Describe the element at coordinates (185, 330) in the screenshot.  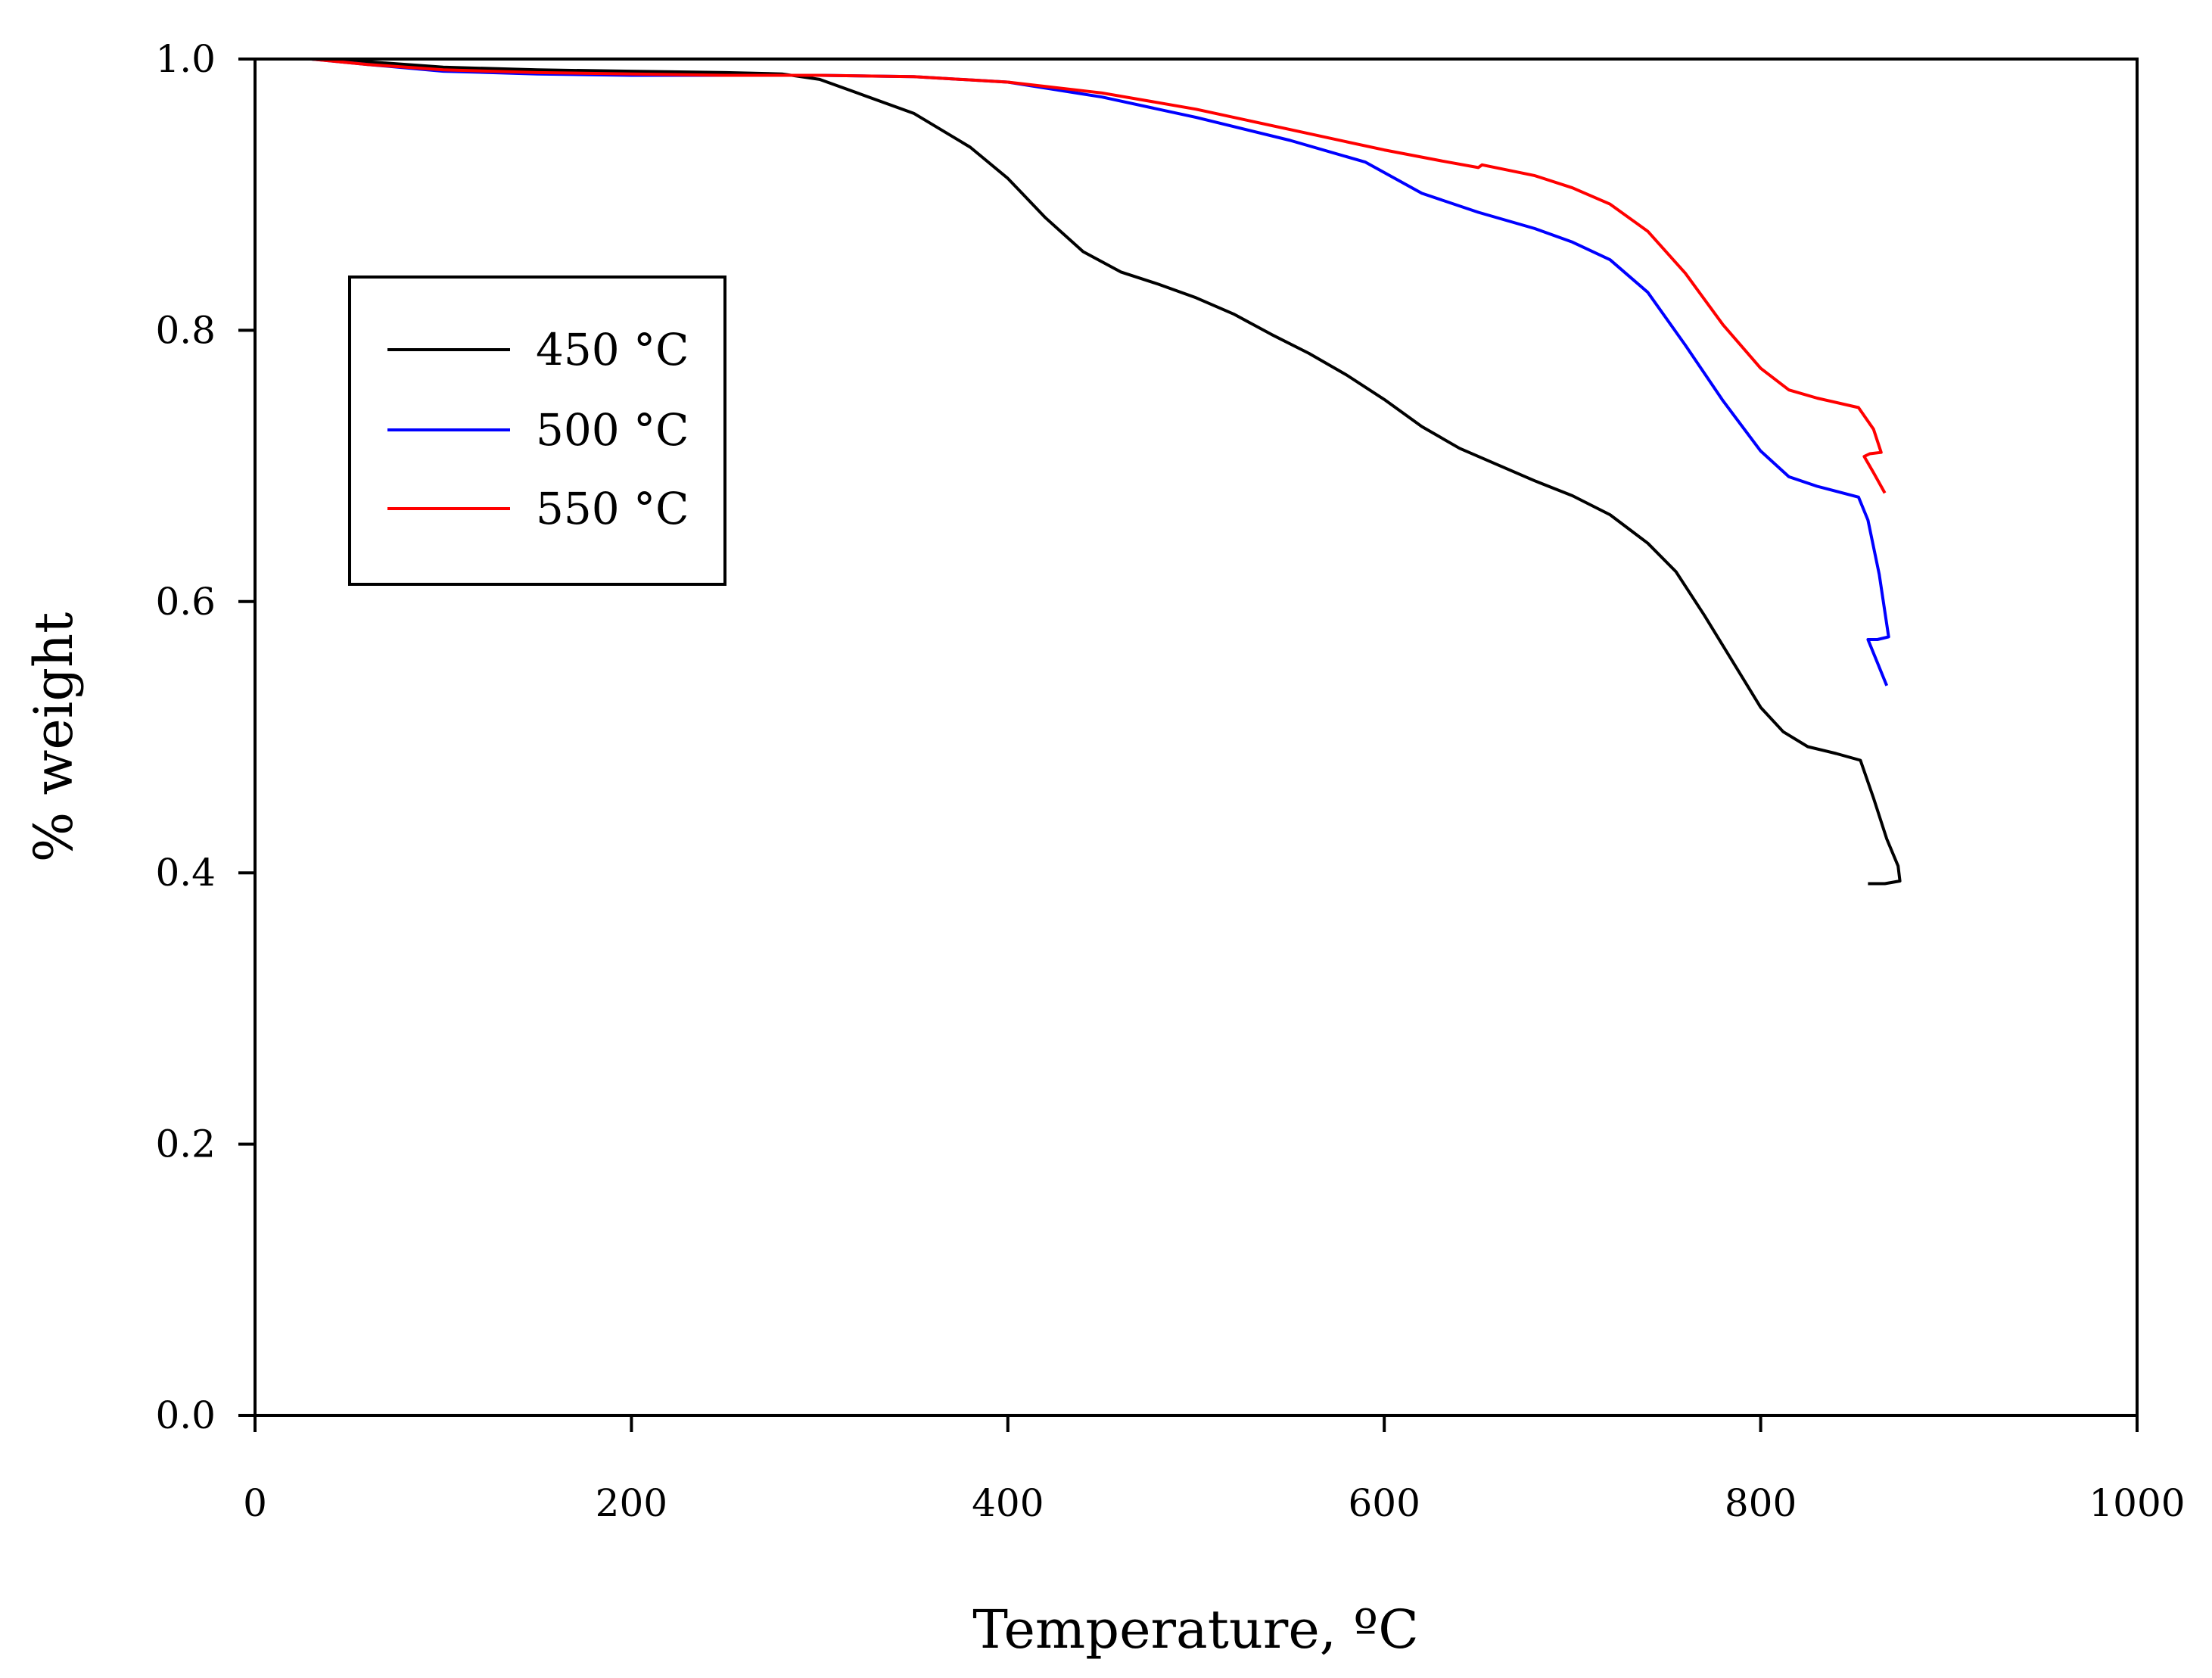
I see `y-tick-label: 0.8` at that location.